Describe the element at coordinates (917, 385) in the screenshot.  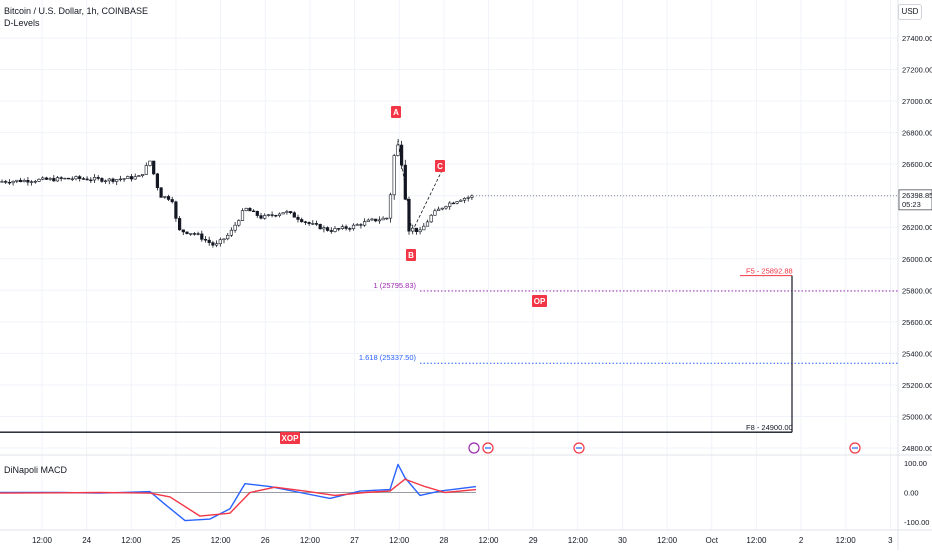
I see `price-tick-label: 25200.00` at that location.